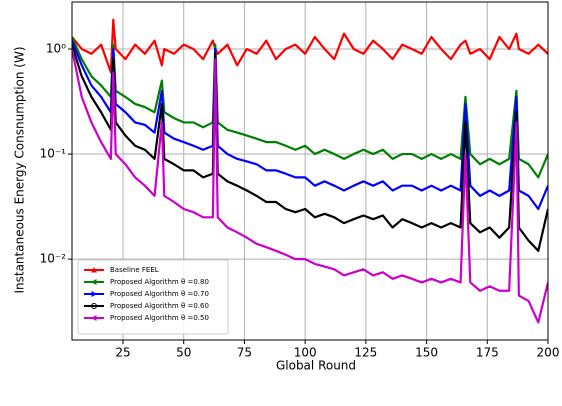 Image resolution: width=562 pixels, height=406 pixels. Describe the element at coordinates (305, 353) in the screenshot. I see `x-tick-label: 100` at that location.